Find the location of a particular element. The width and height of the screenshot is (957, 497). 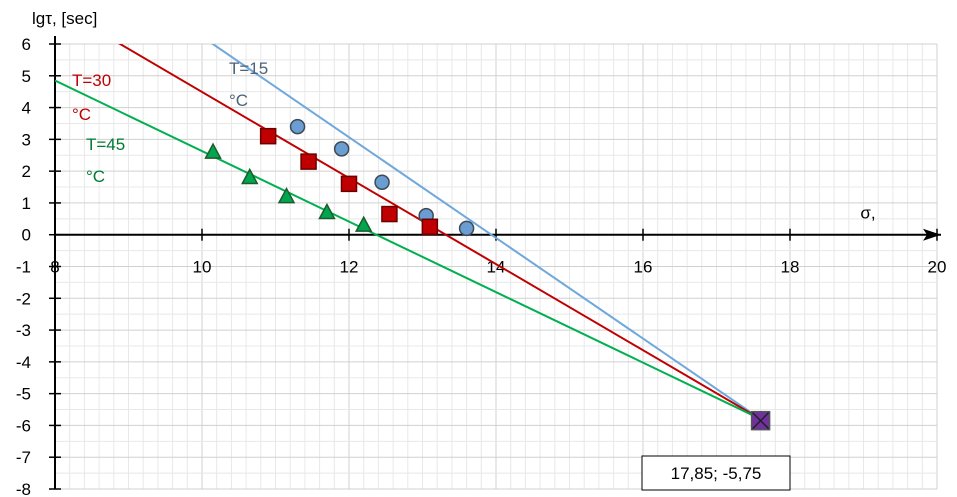

y-tick-label: 5 is located at coordinates (26, 76).